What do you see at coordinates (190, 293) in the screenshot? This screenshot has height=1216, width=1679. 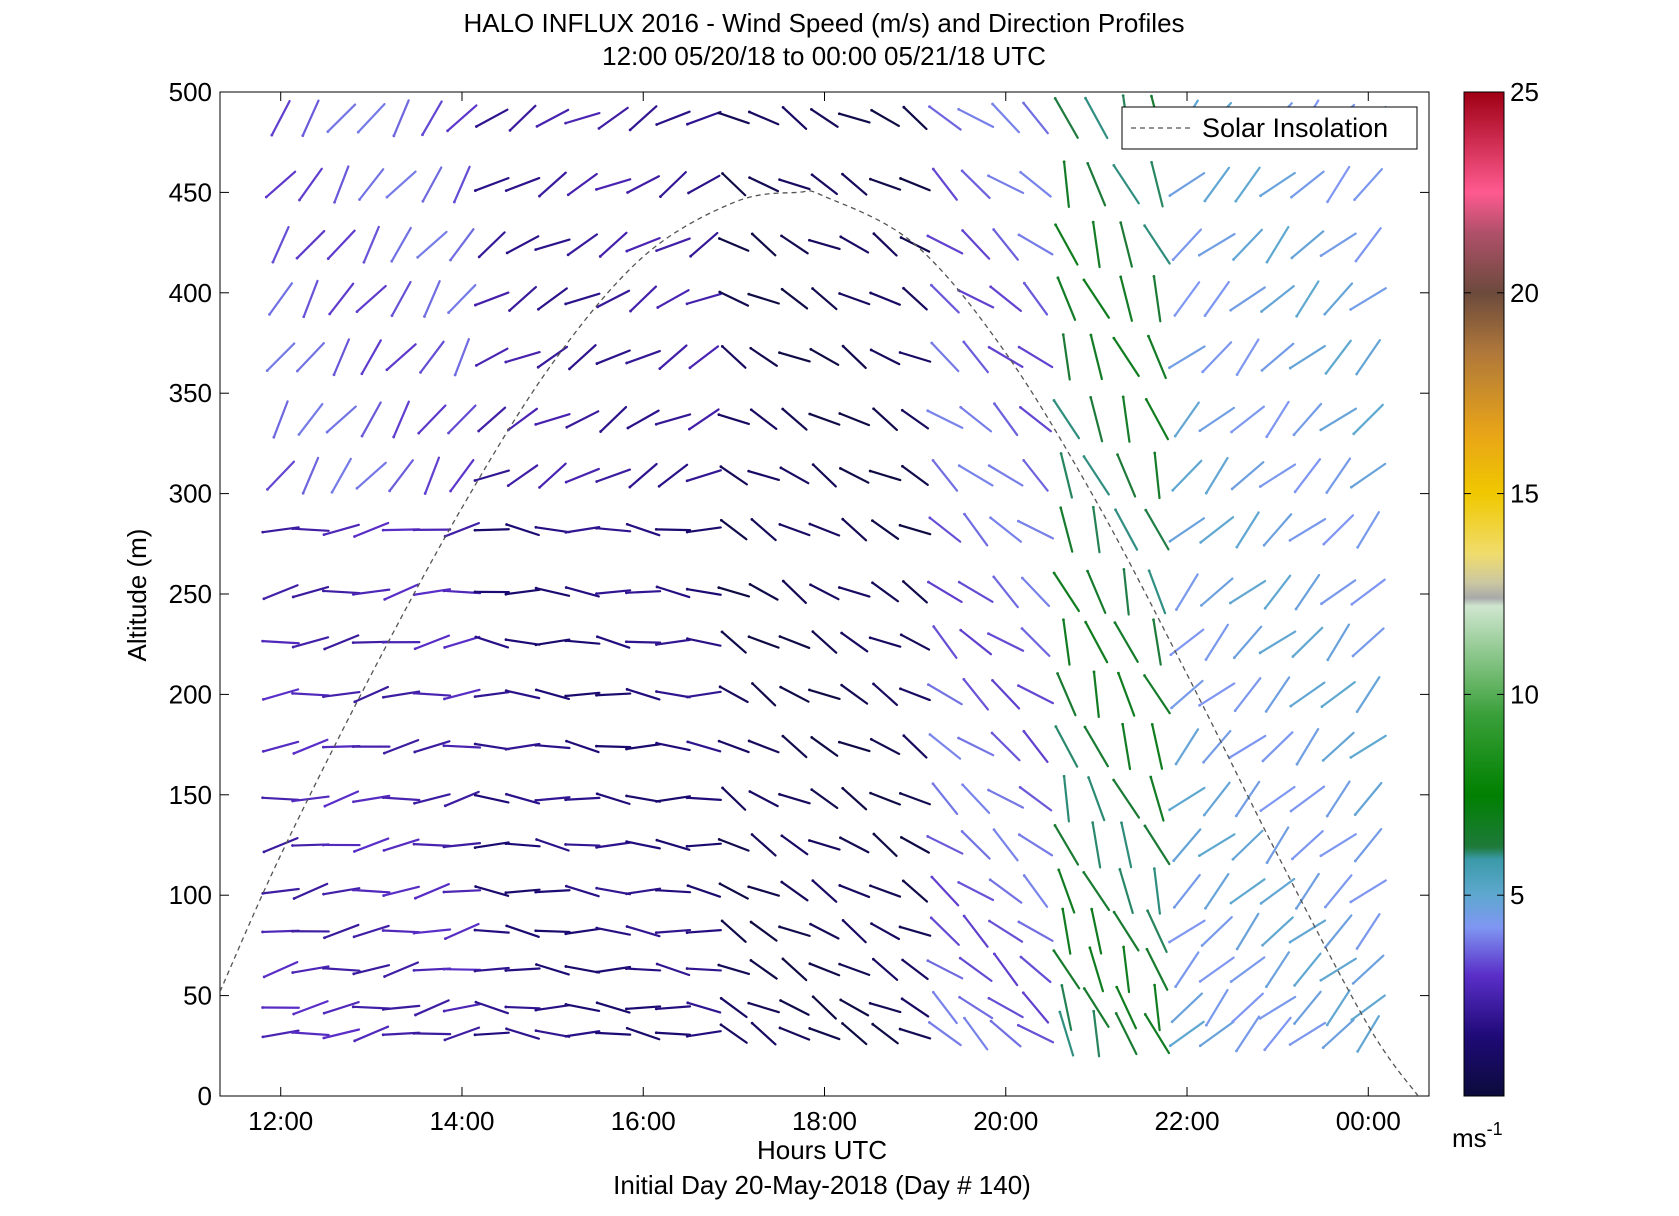 I see `y-tick-label: 400` at bounding box center [190, 293].